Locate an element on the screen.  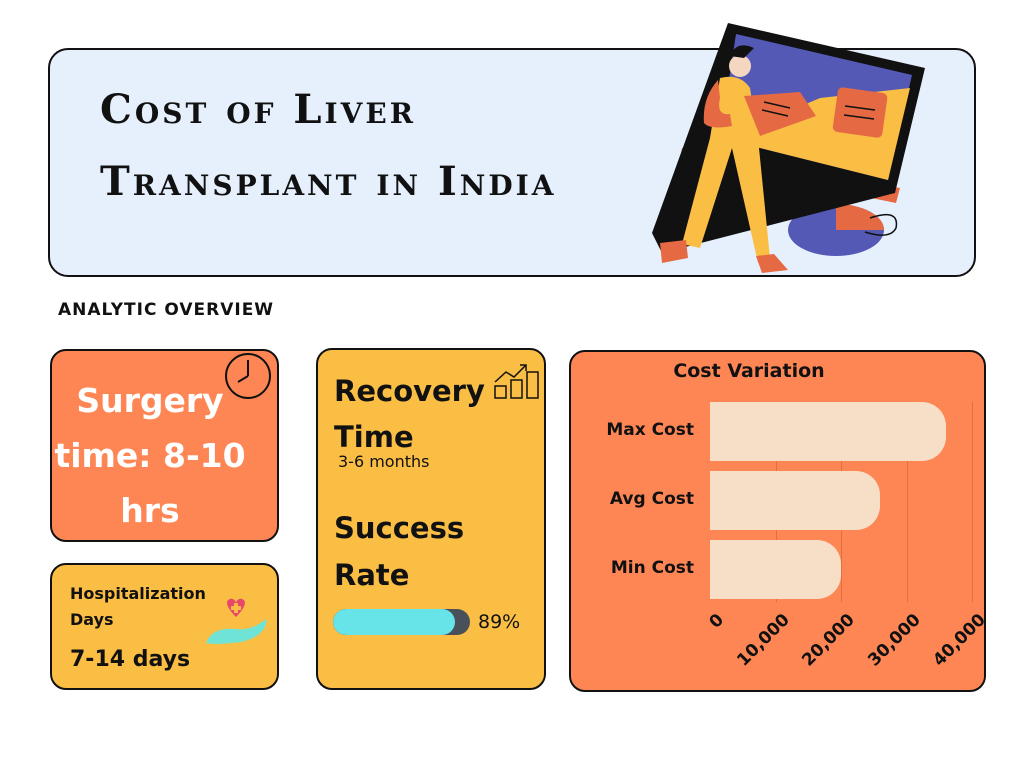
hospitalization-days-card: Hospitalization Days 7-14 days is located at coordinates (164, 626).